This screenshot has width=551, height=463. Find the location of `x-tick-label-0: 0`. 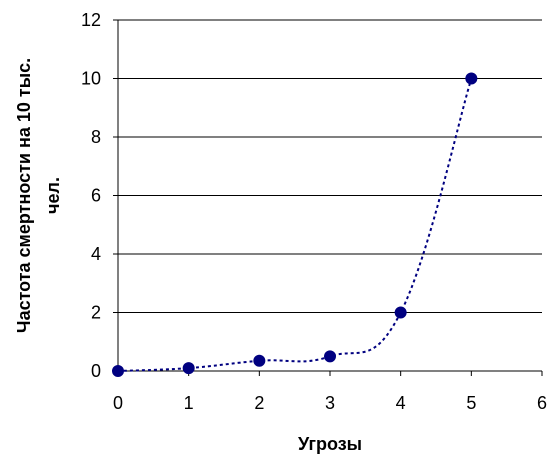

x-tick-label-0: 0 is located at coordinates (118, 403).